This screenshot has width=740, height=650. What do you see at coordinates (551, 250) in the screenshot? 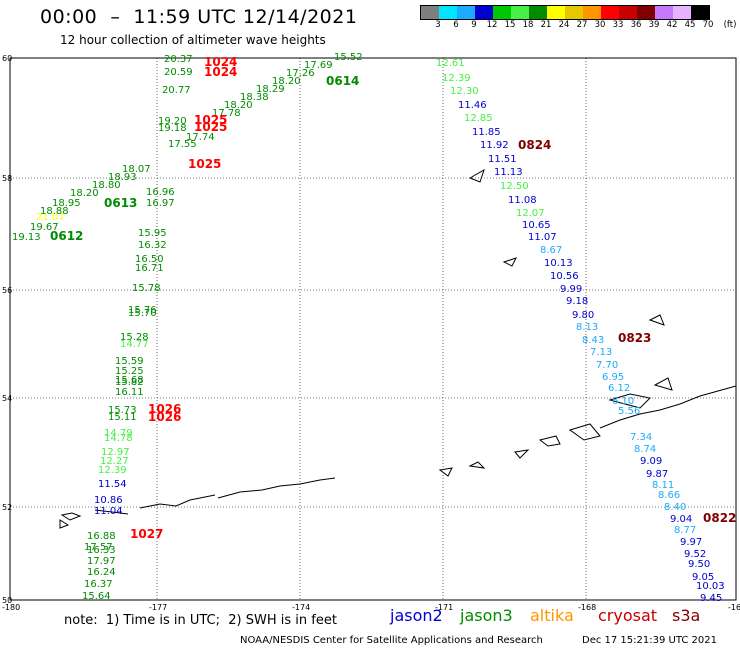
I see `wave-height-label: 8.67` at bounding box center [551, 250].